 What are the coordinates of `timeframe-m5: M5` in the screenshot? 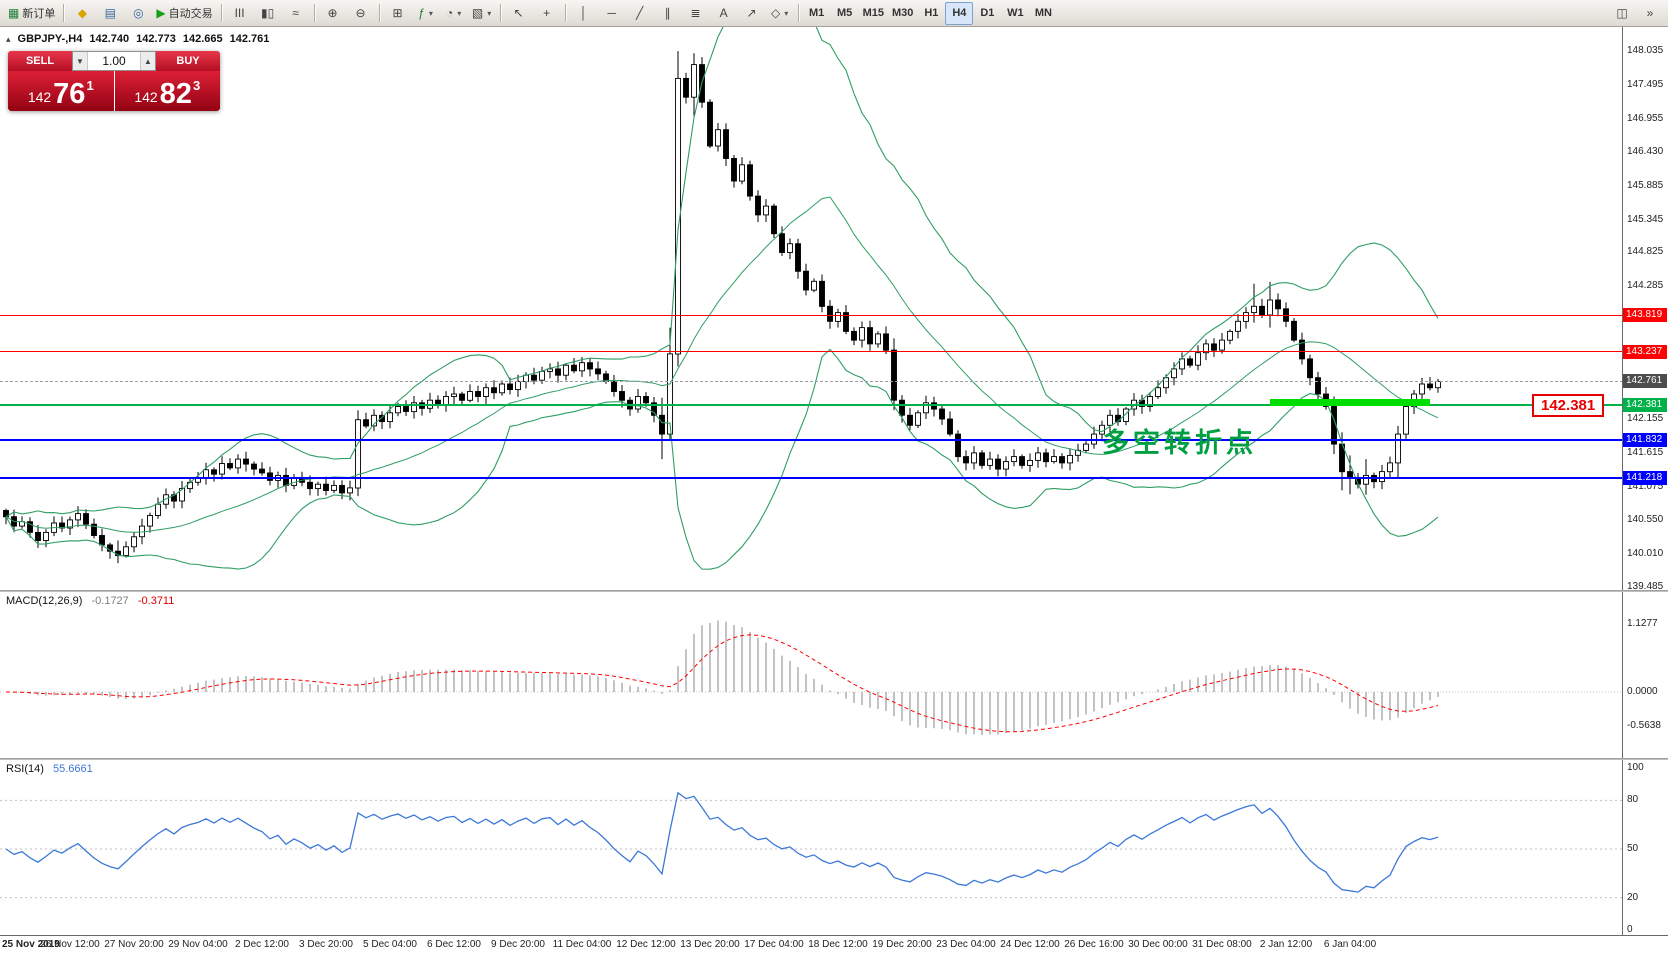 It's located at (845, 13).